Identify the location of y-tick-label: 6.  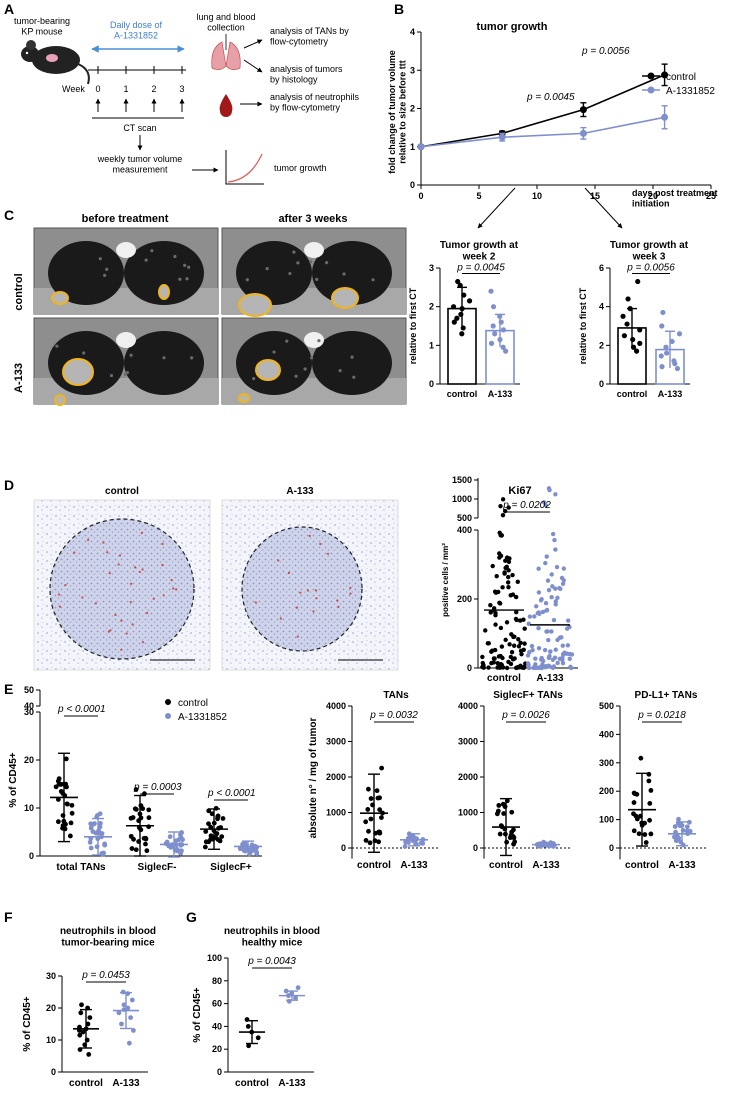
(601, 268).